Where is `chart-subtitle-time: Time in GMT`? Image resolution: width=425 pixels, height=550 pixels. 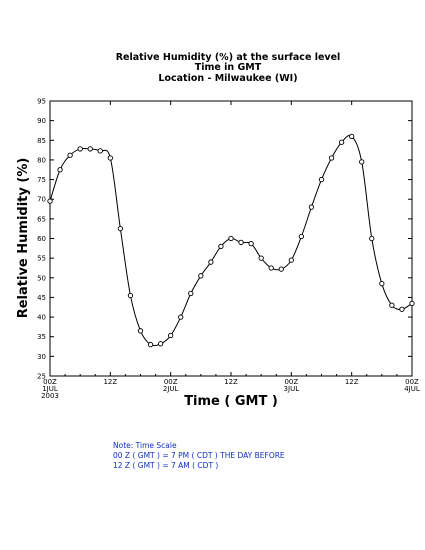 chart-subtitle-time: Time in GMT is located at coordinates (228, 67).